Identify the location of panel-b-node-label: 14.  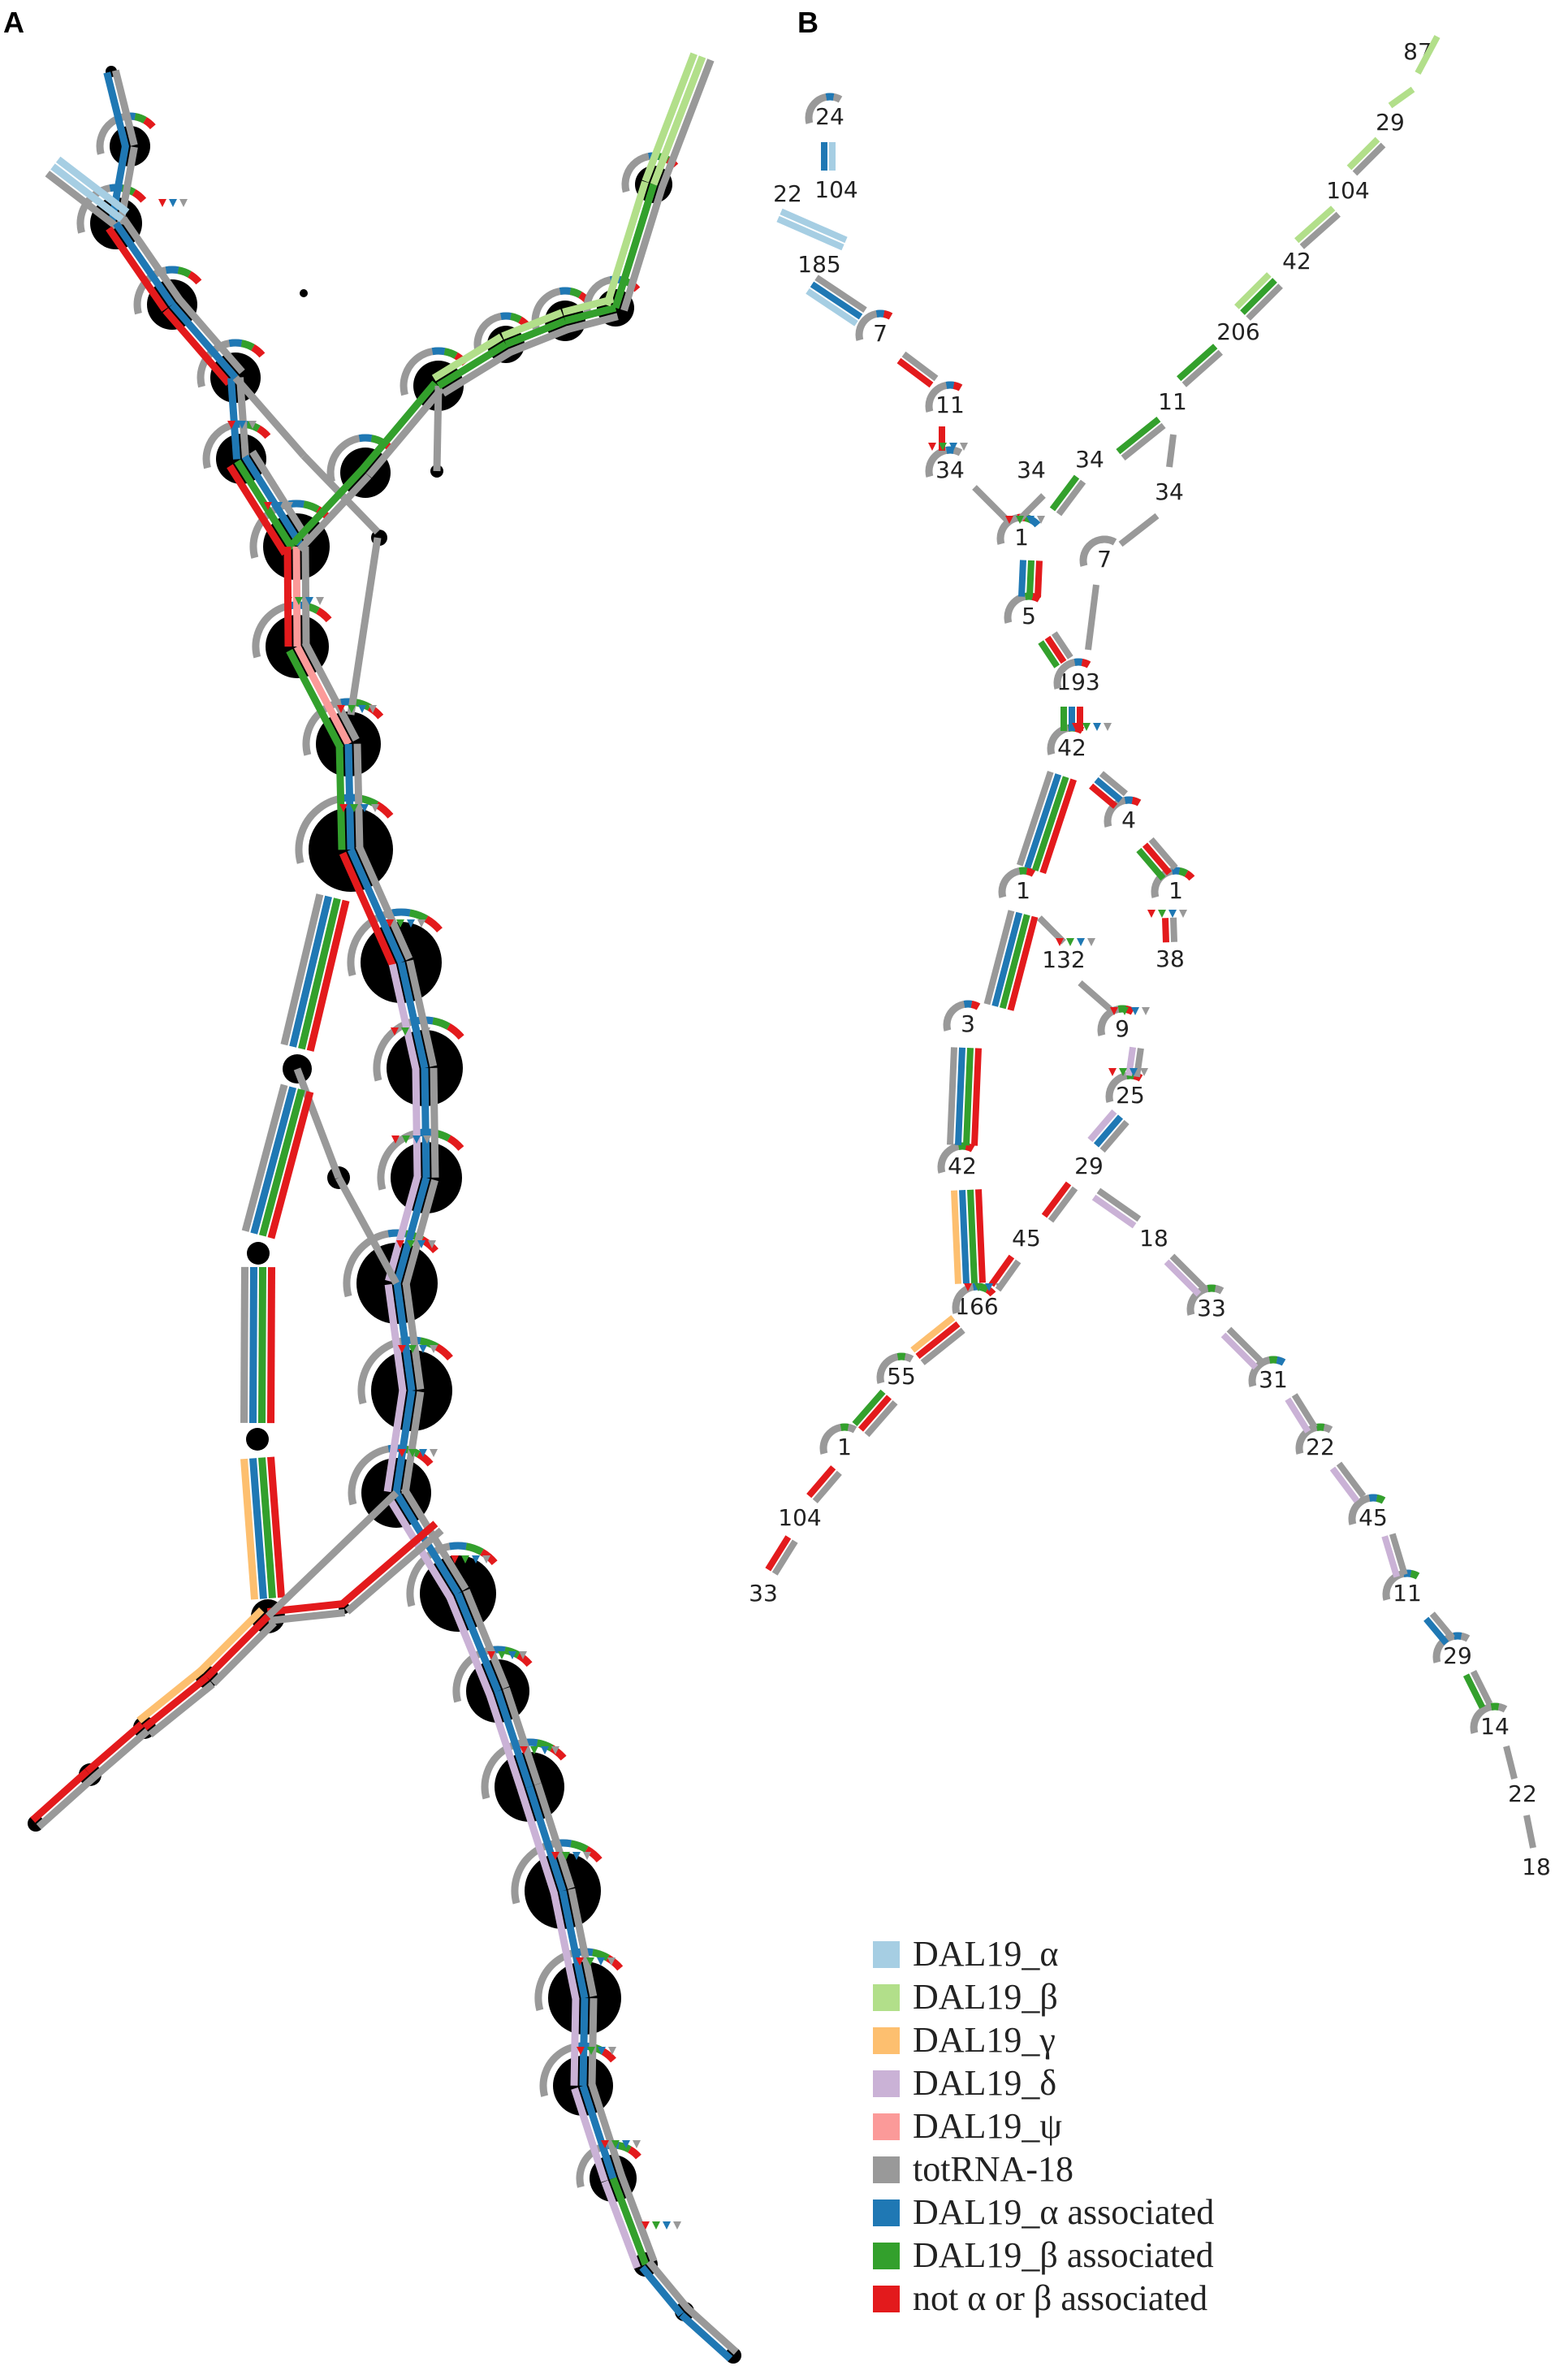
(1495, 1726).